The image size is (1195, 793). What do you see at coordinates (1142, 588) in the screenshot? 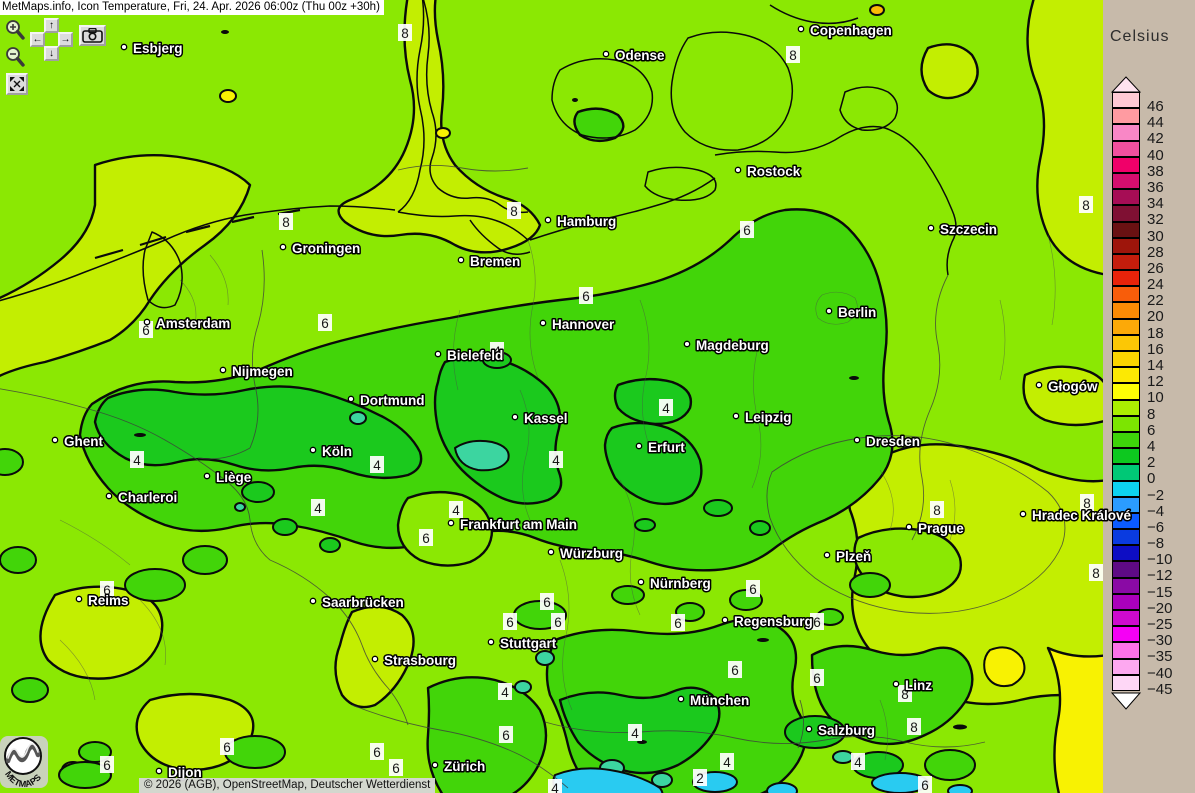
I see `legend-entry: −15` at bounding box center [1142, 588].